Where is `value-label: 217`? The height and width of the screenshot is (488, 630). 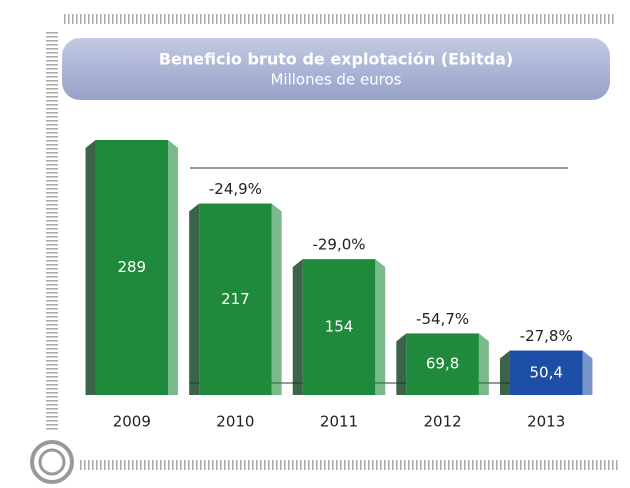
value-label: 217 is located at coordinates (235, 299).